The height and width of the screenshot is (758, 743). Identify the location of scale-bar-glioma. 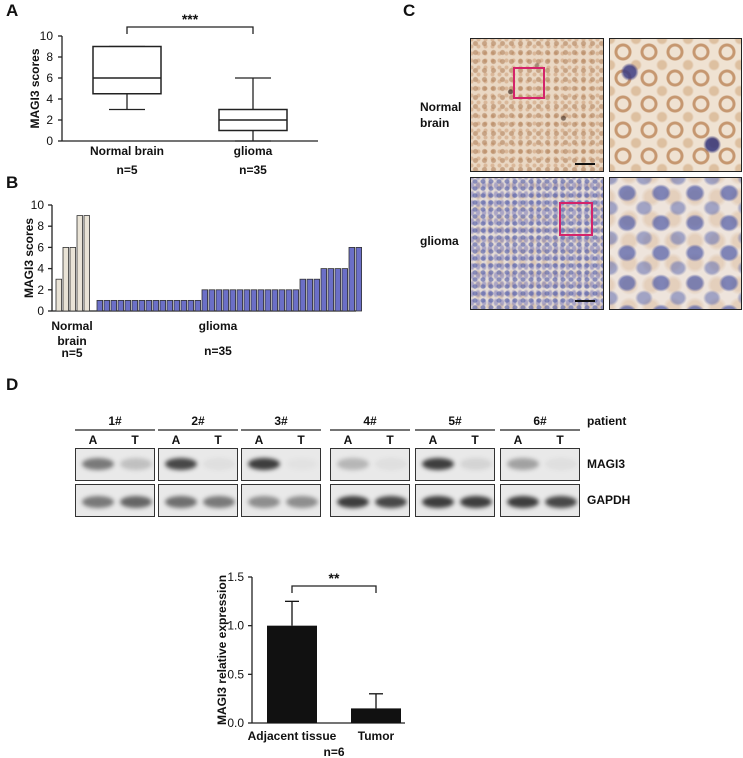
(585, 301).